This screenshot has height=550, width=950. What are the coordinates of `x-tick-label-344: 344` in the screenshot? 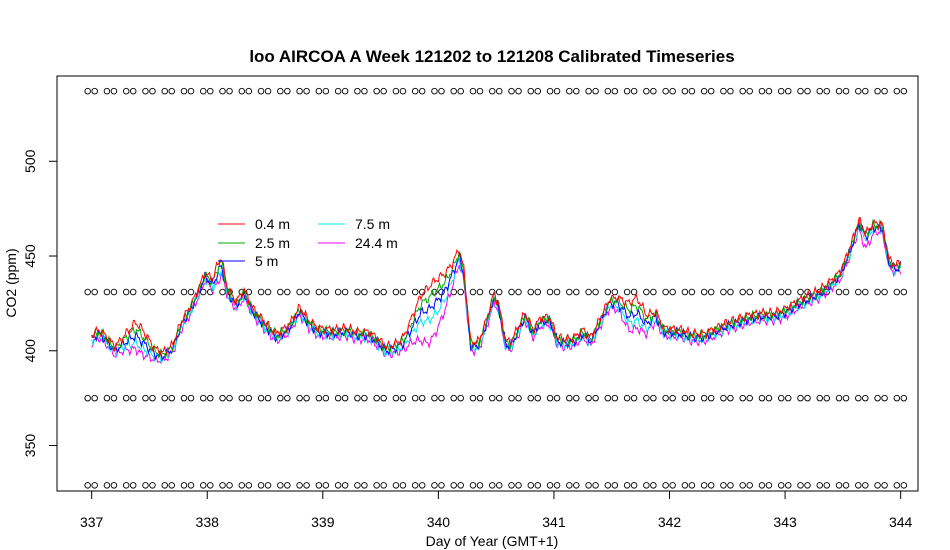 It's located at (901, 522).